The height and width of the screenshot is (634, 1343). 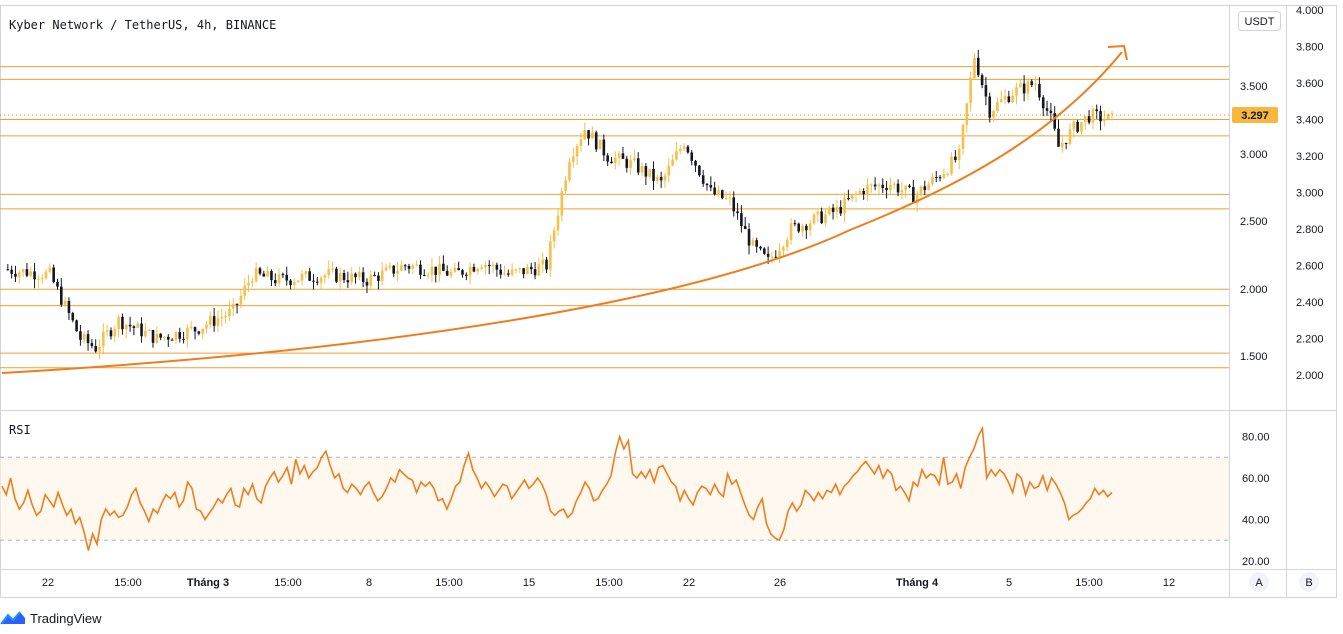 I want to click on currency-box, so click(x=1259, y=21).